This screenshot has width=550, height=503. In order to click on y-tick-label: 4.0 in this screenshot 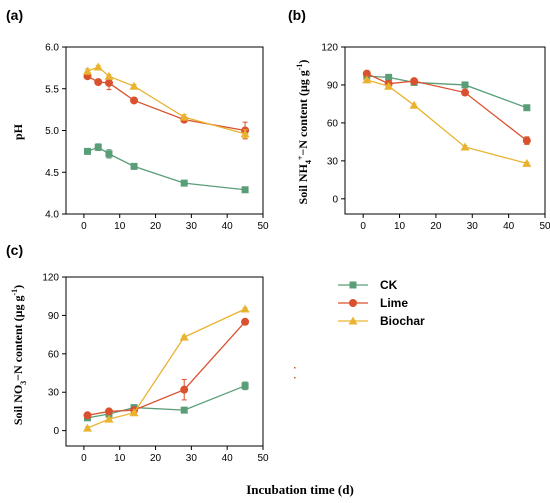, I will do `click(52, 215)`.